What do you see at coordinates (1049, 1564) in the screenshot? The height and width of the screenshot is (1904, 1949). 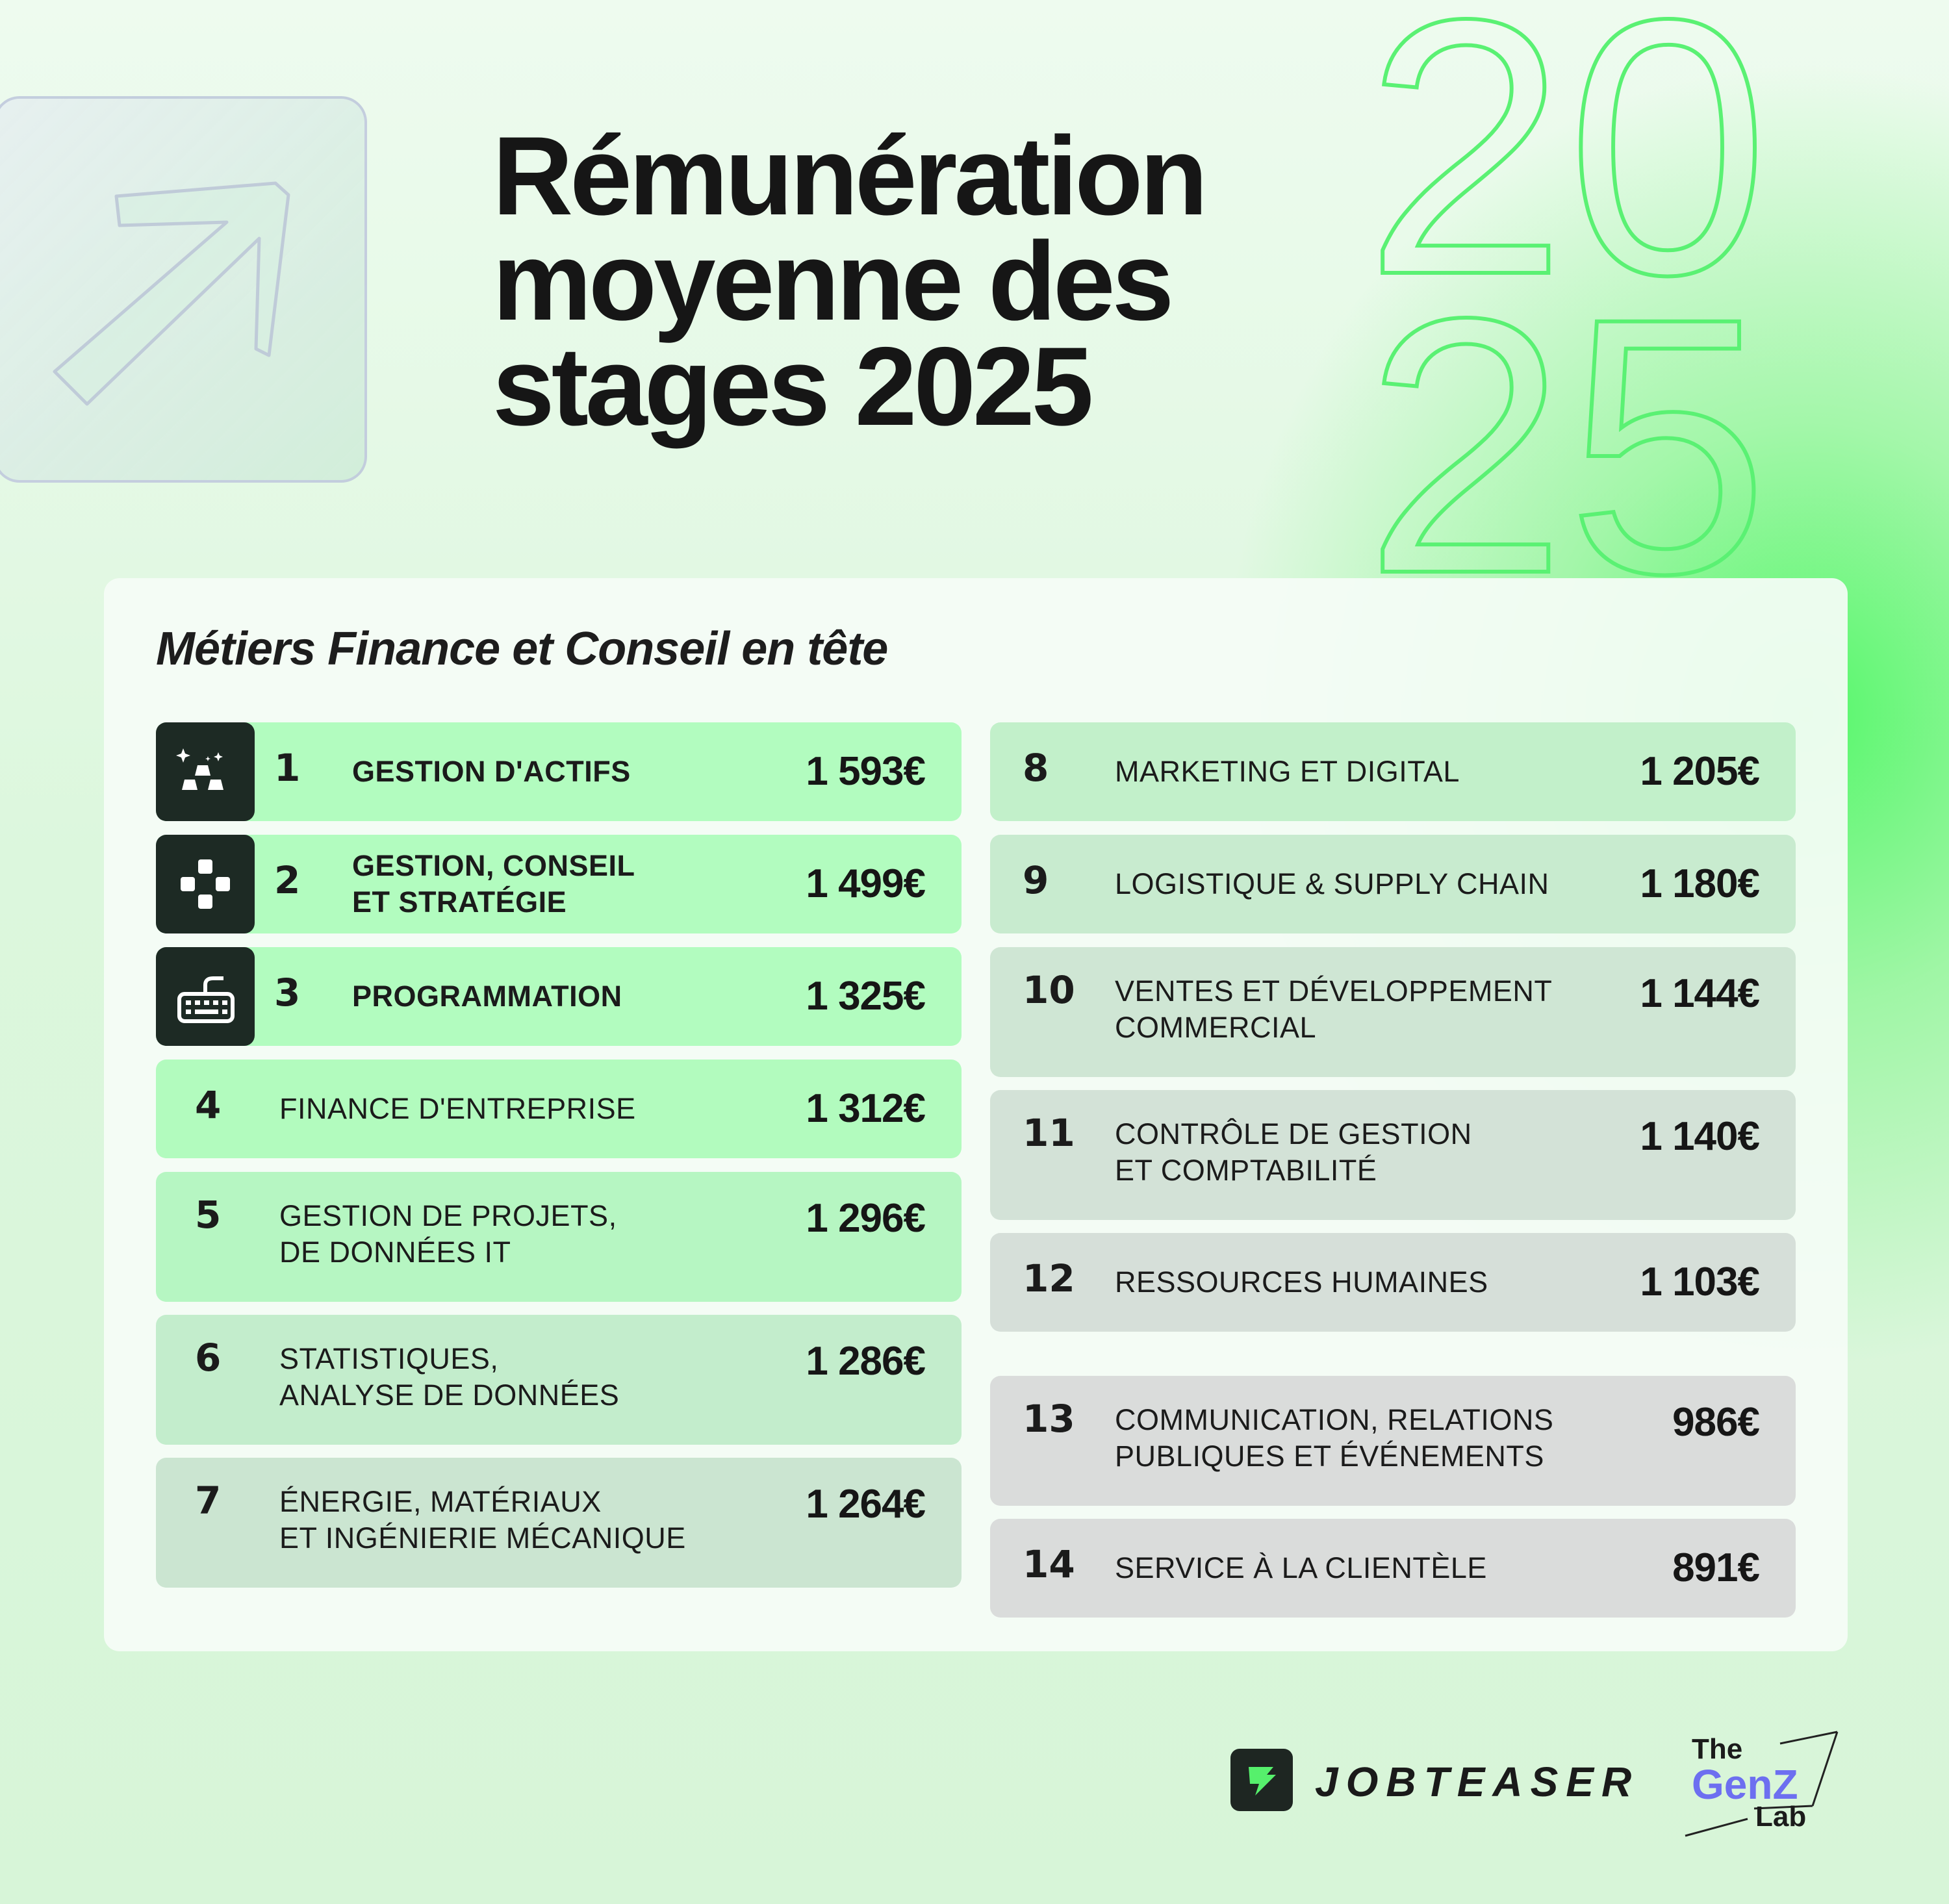 I see `rank-number: 14` at bounding box center [1049, 1564].